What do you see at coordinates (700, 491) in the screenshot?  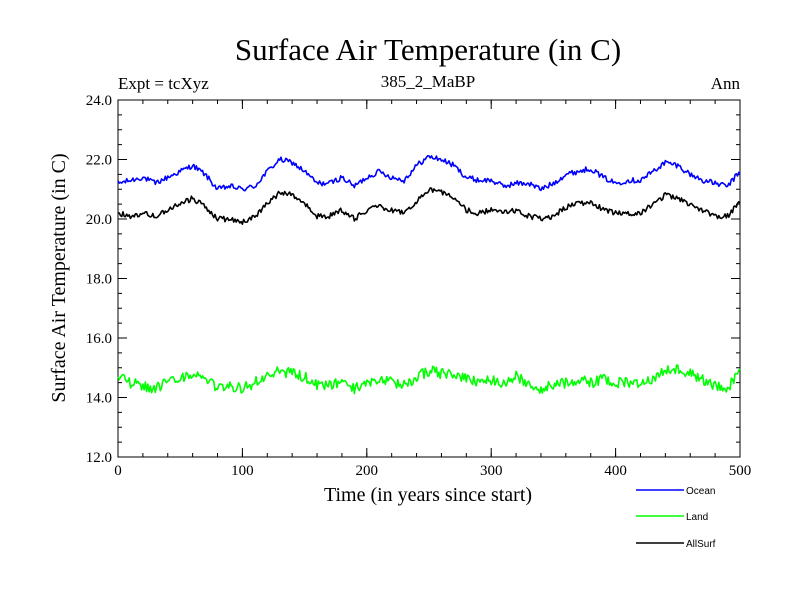 I see `legend-label-ocean: Ocean` at bounding box center [700, 491].